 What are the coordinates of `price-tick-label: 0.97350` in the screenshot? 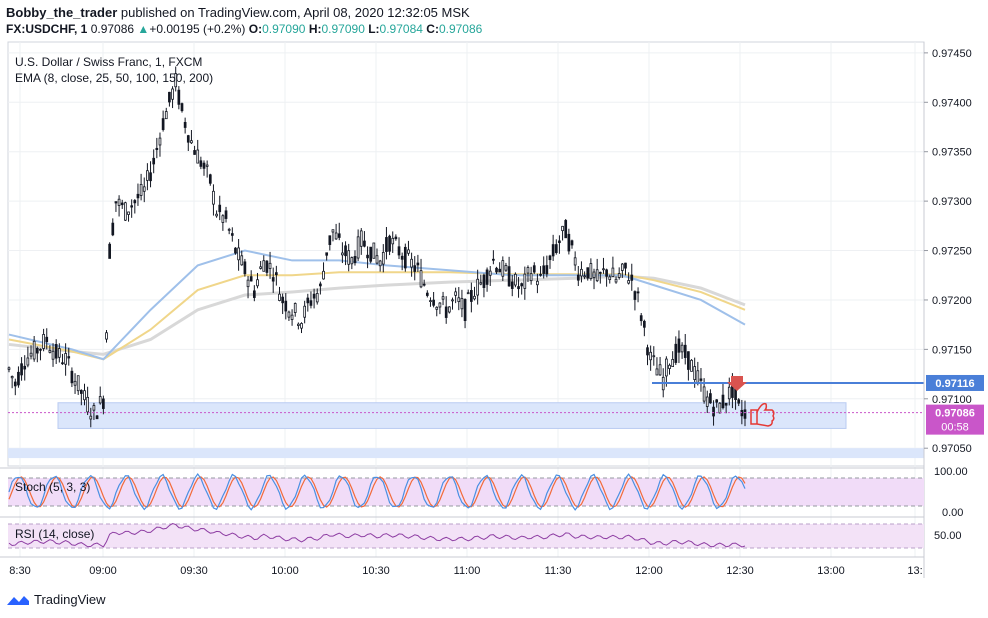 It's located at (952, 153).